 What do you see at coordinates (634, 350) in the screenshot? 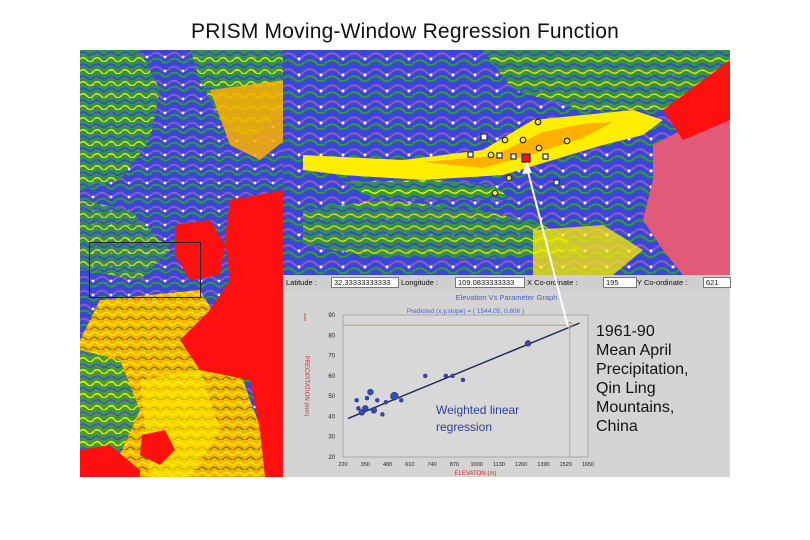
I see `caption-line: Mean April` at bounding box center [634, 350].